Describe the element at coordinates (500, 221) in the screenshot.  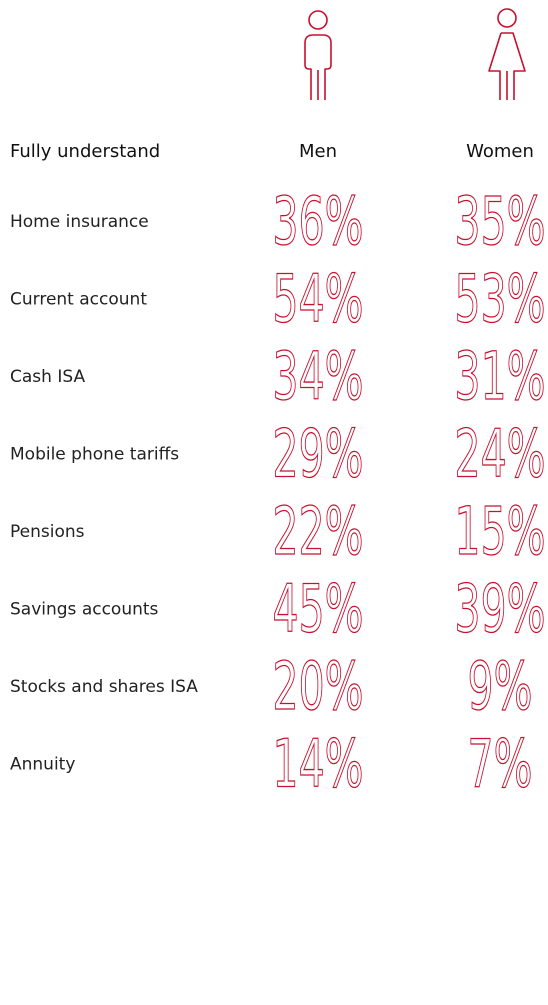
I see `women-value: 35%` at that location.